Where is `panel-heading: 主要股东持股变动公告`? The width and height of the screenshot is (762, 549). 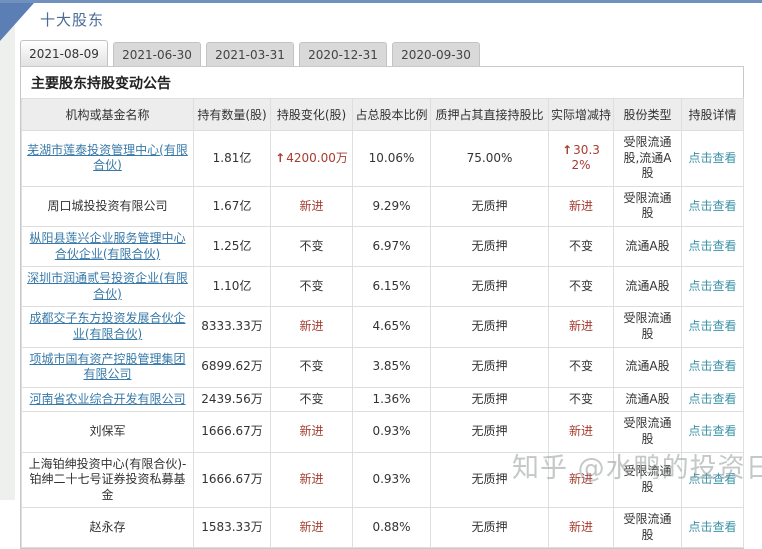
panel-heading: 主要股东持股变动公告 is located at coordinates (101, 84).